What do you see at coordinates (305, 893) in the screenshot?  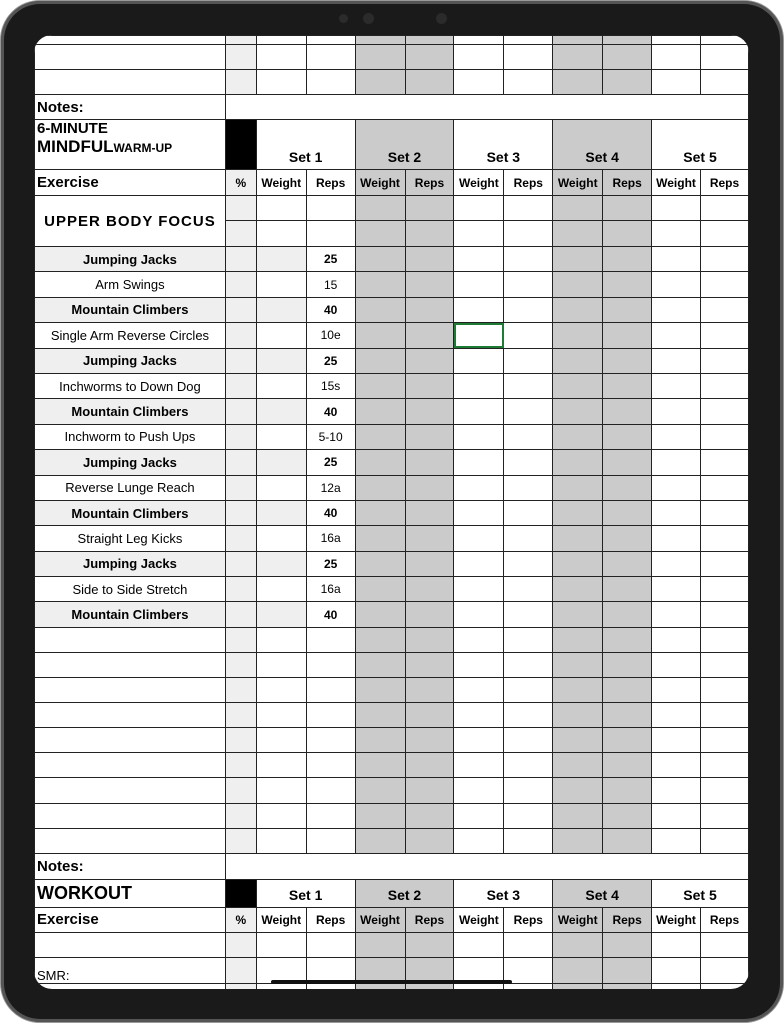 I see `set-1-header: Set 1` at bounding box center [305, 893].